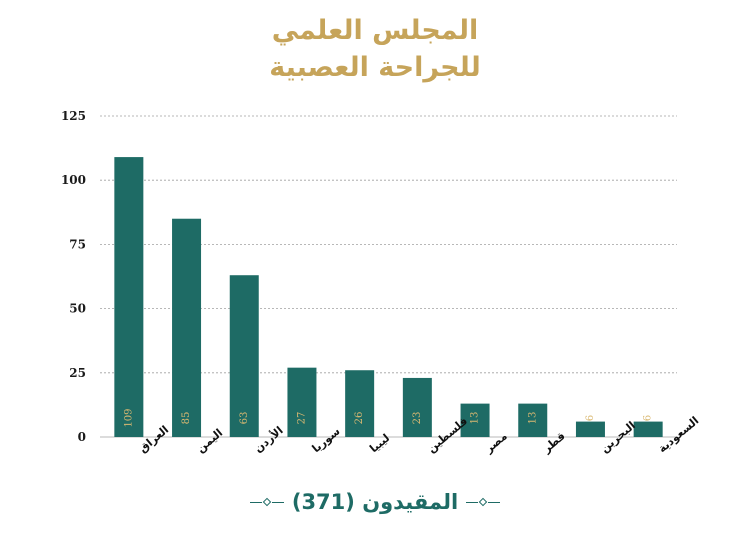 The width and height of the screenshot is (750, 557). What do you see at coordinates (375, 67) in the screenshot?
I see `chart-title-line-2: للجراحة العصبية` at bounding box center [375, 67].